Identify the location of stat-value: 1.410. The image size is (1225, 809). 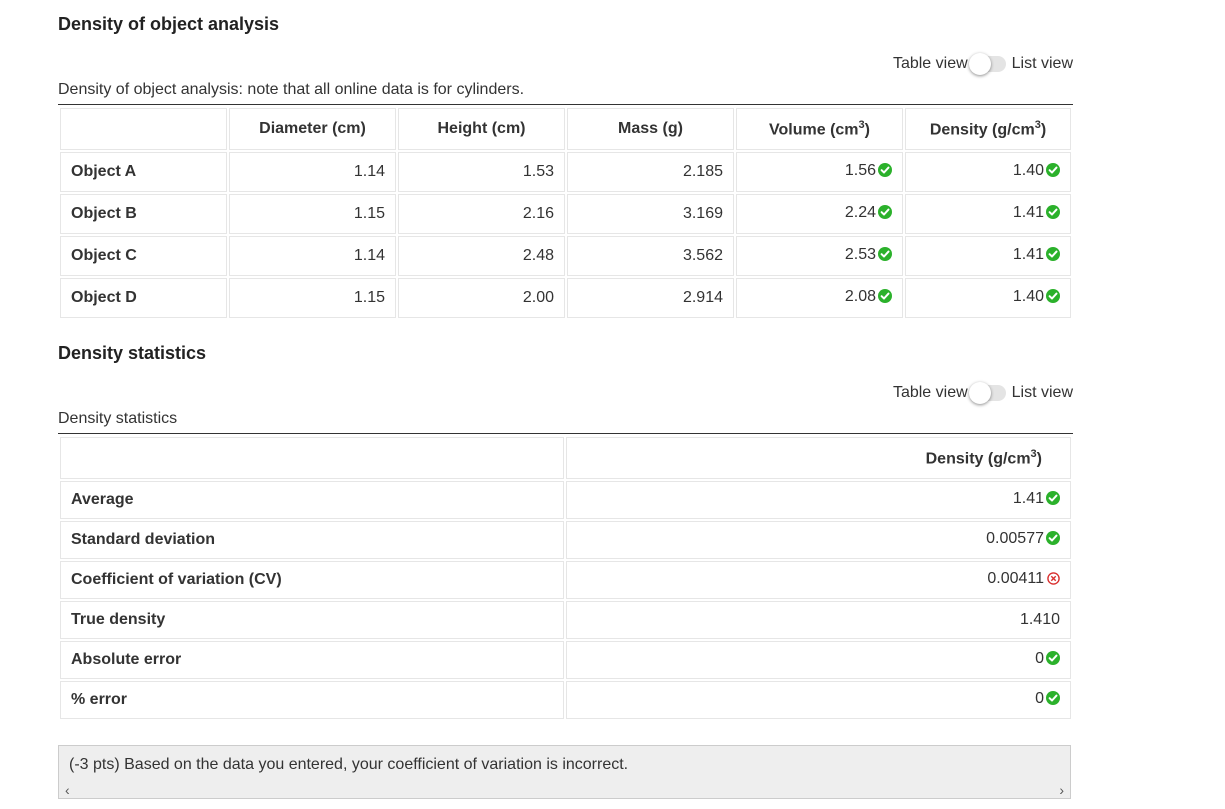
(818, 620).